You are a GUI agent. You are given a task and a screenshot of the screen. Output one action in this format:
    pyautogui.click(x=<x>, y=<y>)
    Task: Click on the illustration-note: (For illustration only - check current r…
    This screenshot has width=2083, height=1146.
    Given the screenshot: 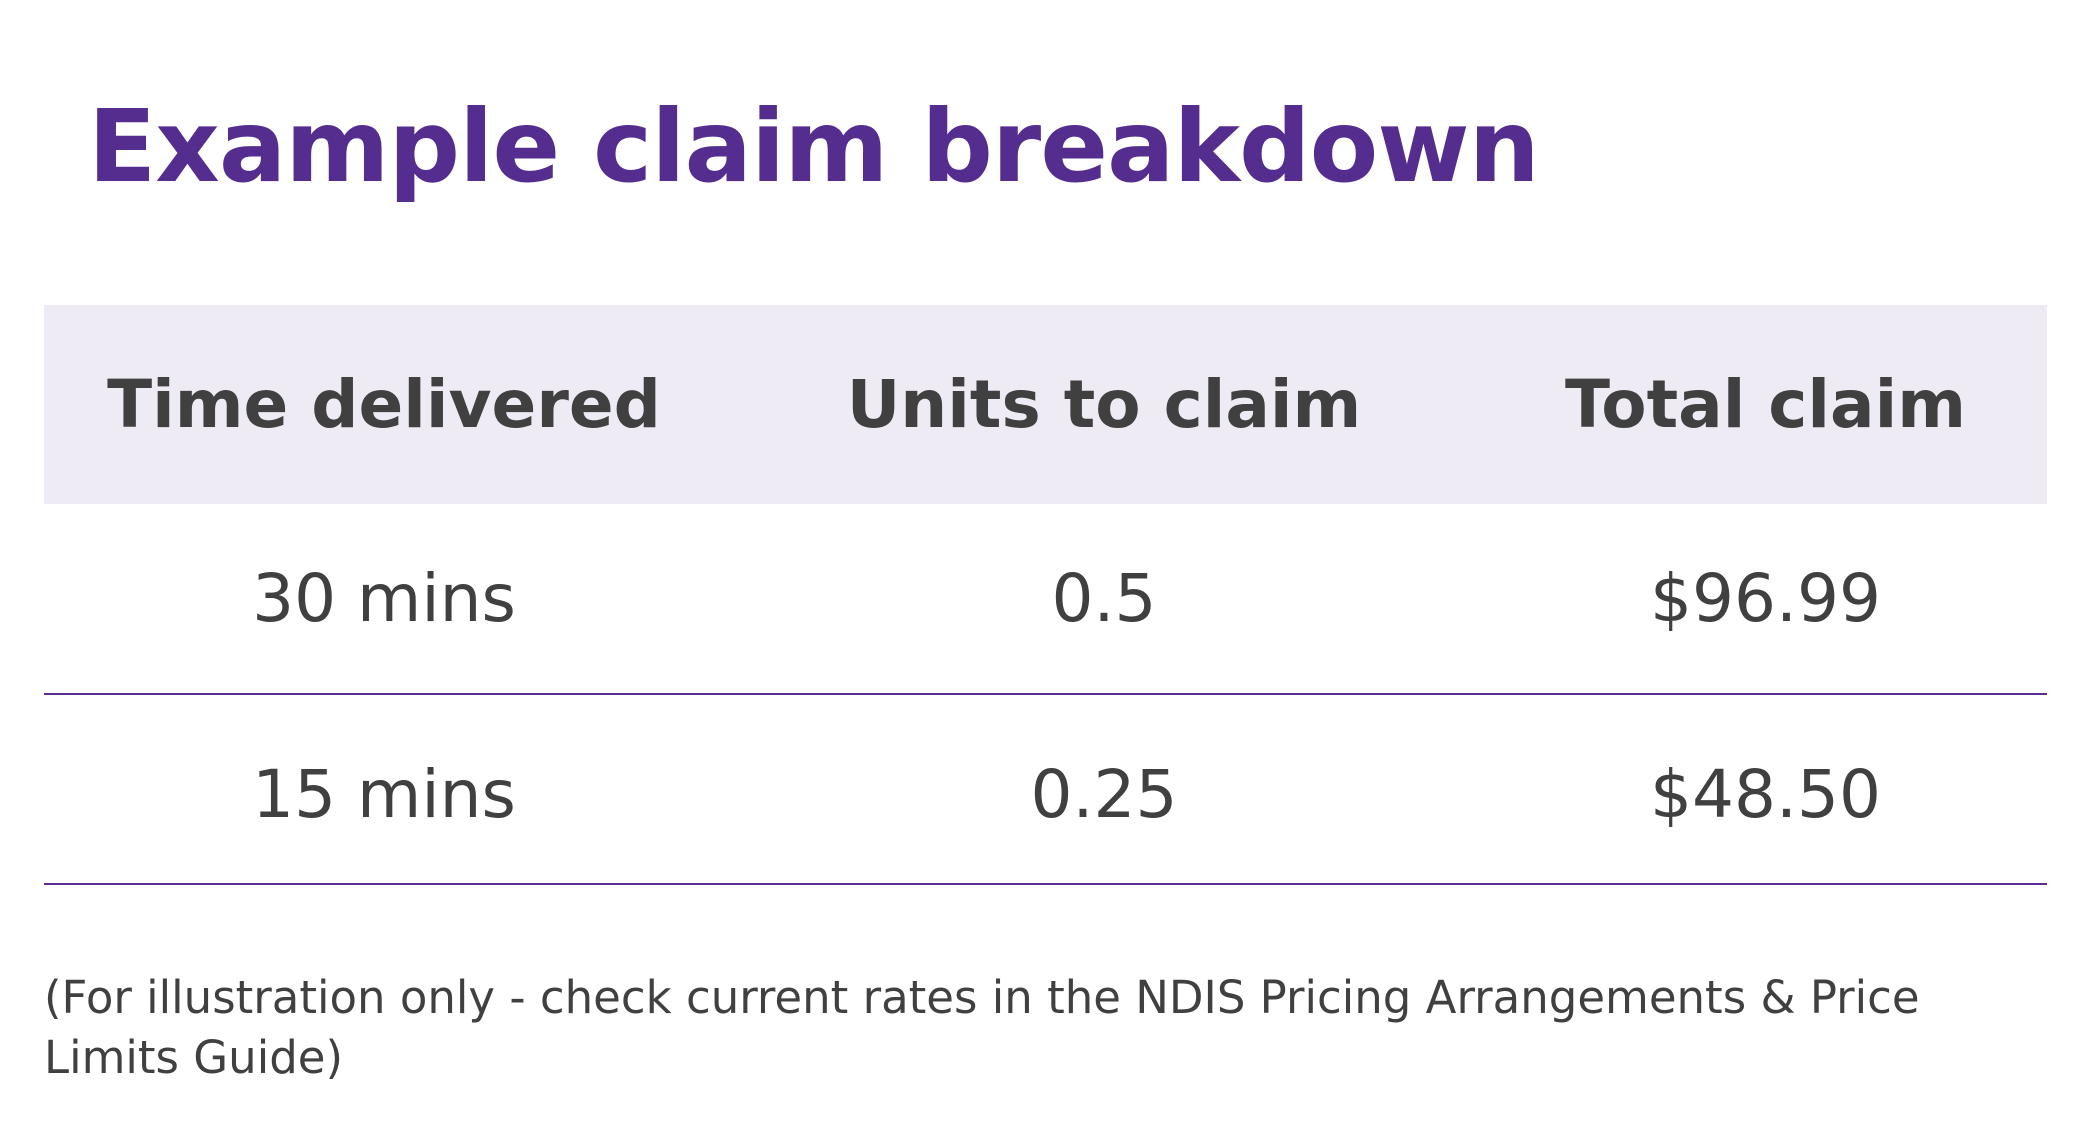 What is the action you would take?
    pyautogui.click(x=982, y=1027)
    